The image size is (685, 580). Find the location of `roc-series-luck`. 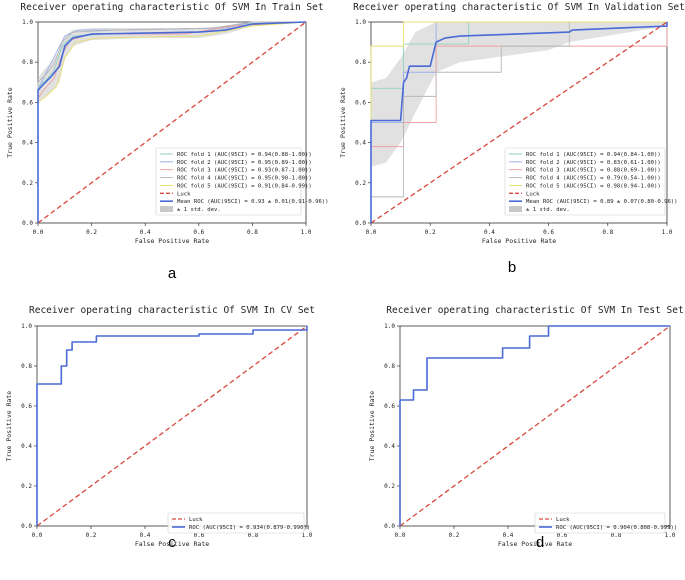

roc-series-luck is located at coordinates (172, 426).